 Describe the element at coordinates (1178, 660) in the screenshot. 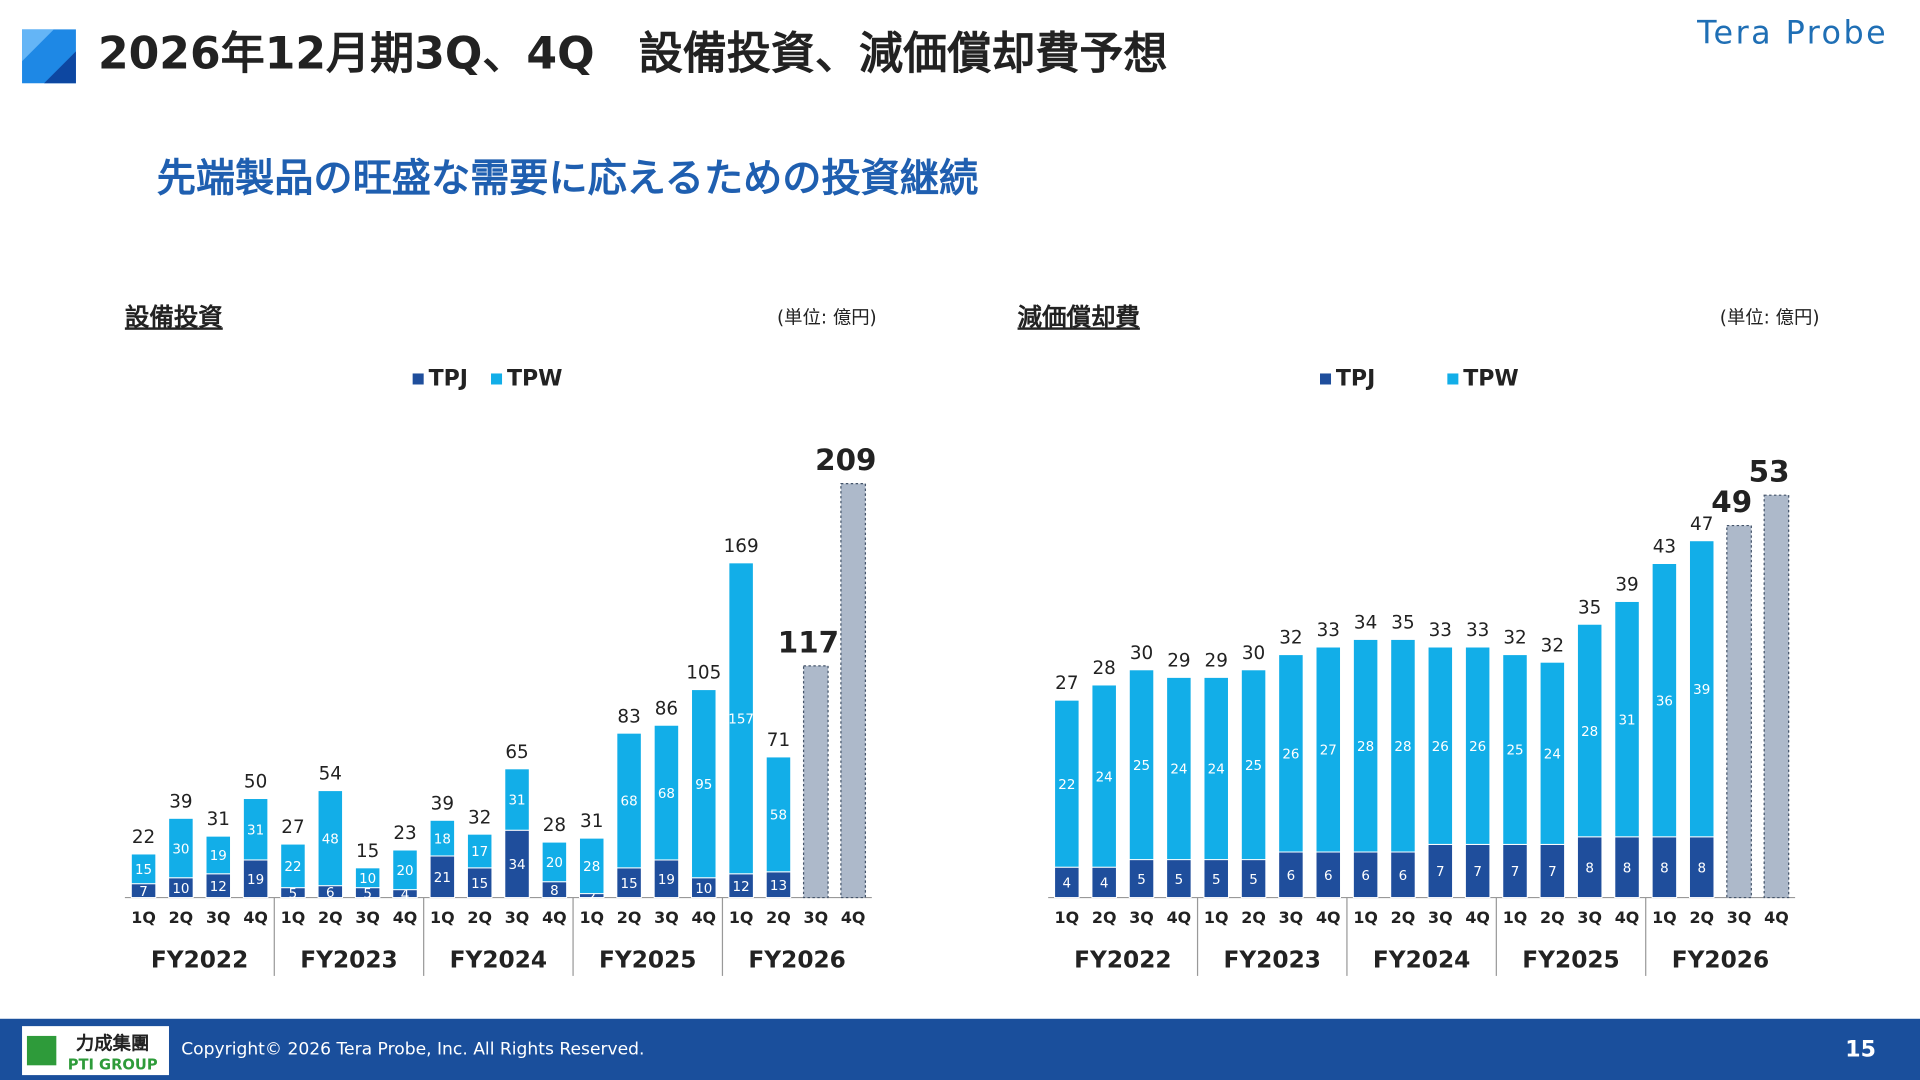

I see `total-label: 29` at that location.